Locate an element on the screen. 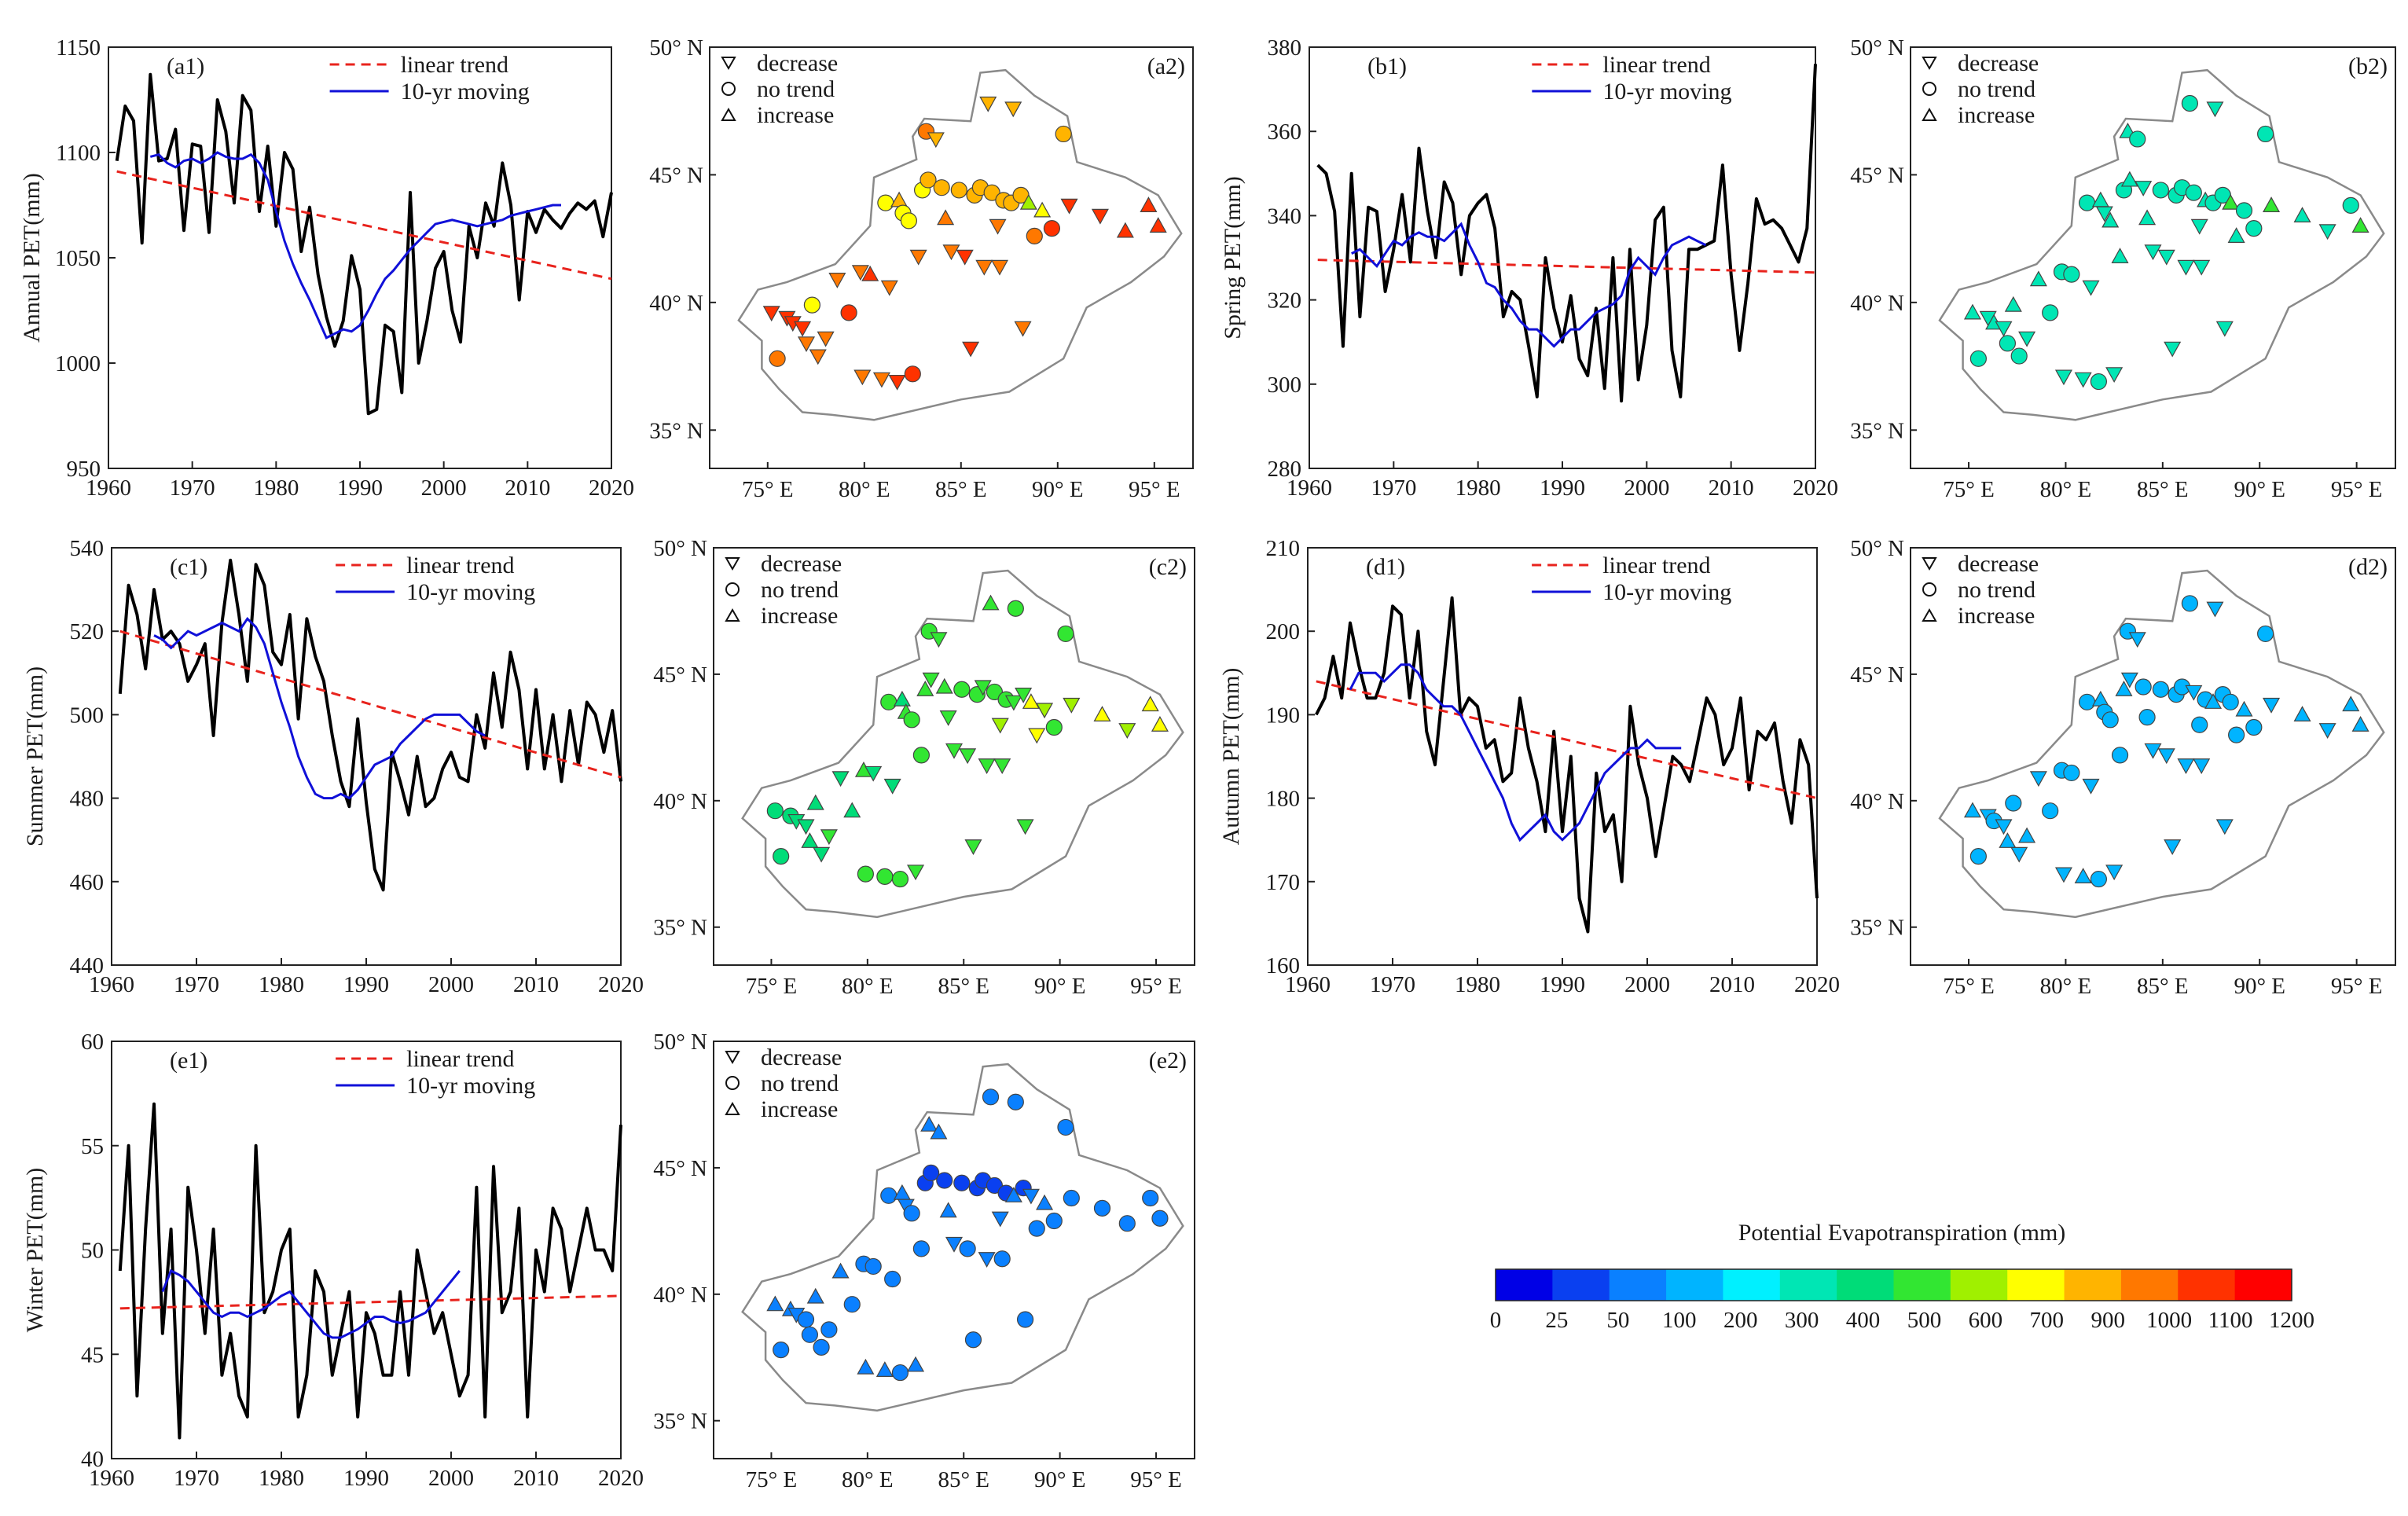 This screenshot has width=2408, height=1516. panel-label: (c2) is located at coordinates (1168, 567).